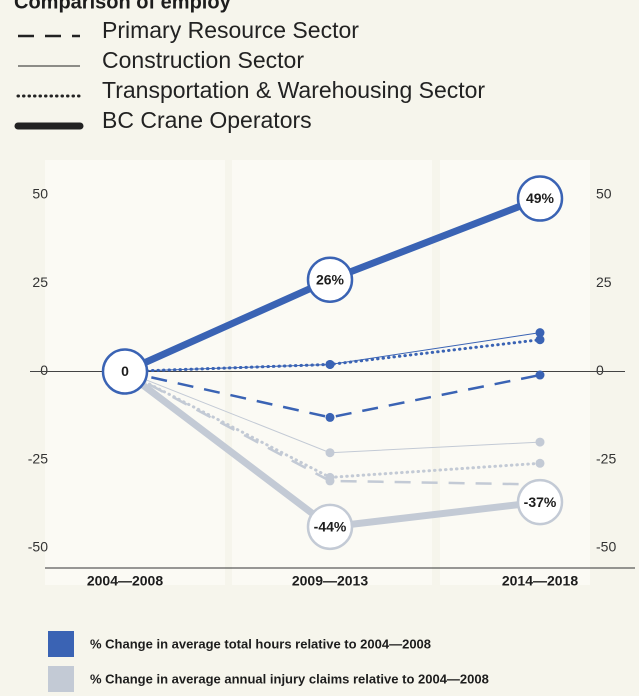 This screenshot has height=696, width=639. What do you see at coordinates (330, 581) in the screenshot?
I see `x-tick-label: 2009—2013` at bounding box center [330, 581].